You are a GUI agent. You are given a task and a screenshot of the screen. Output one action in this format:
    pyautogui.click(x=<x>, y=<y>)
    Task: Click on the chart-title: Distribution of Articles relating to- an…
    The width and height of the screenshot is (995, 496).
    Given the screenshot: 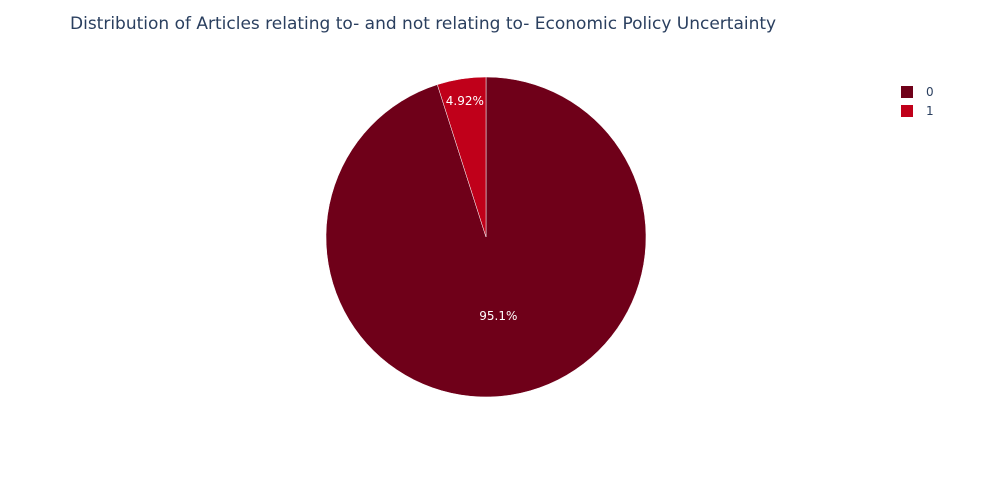 What is the action you would take?
    pyautogui.click(x=423, y=24)
    